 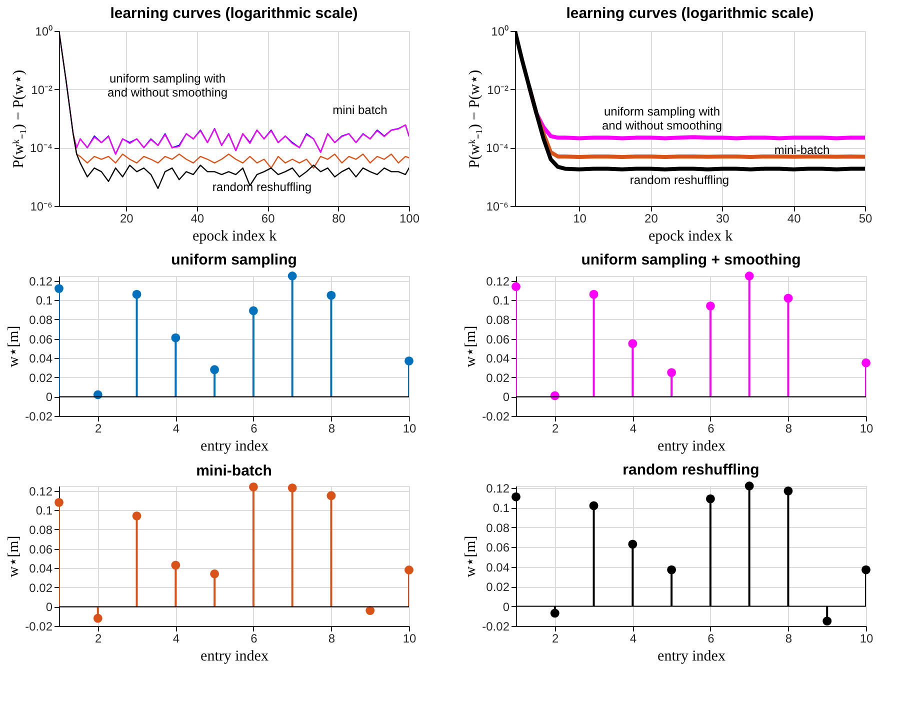 What do you see at coordinates (865, 219) in the screenshot?
I see `x-tick-label: 50` at bounding box center [865, 219].